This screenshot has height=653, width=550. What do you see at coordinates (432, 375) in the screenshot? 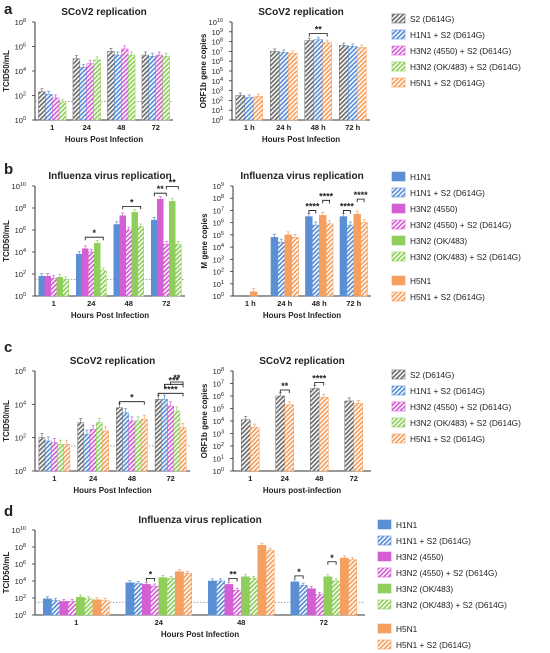
I see `legend-label: S2 (D614G)` at bounding box center [432, 375].